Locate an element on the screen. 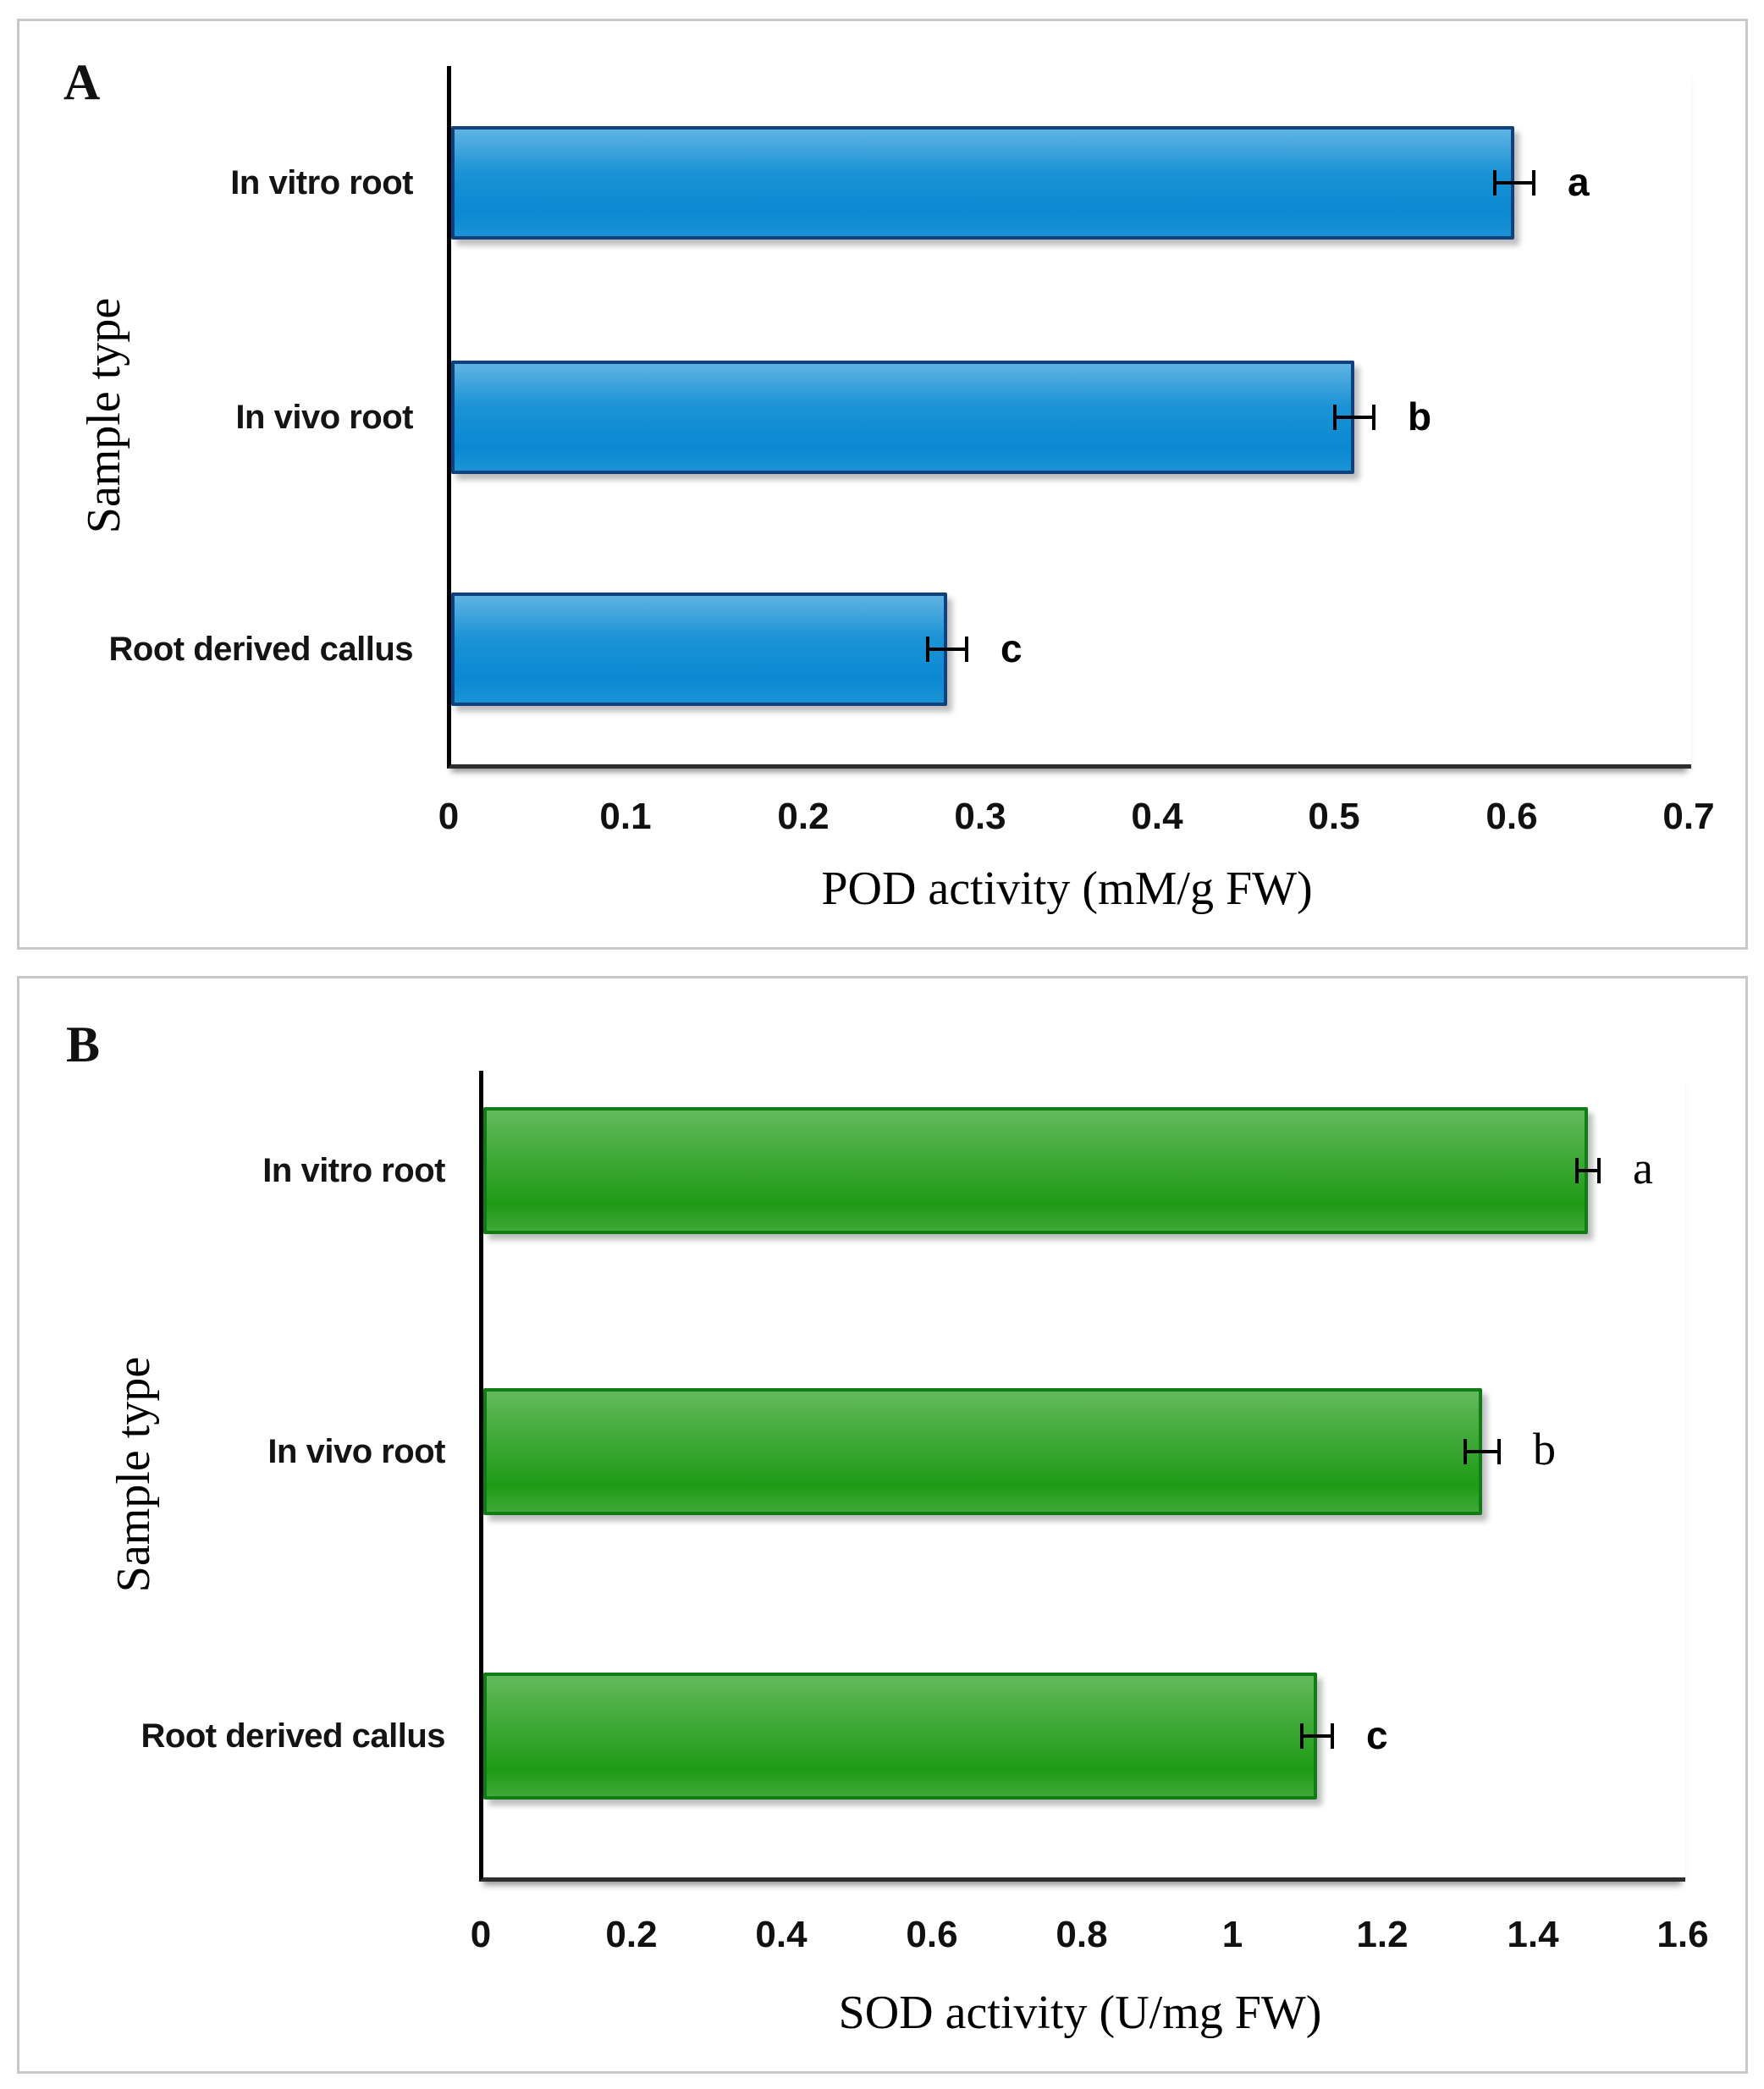 The image size is (1764, 2089). x-tick-label: 1 is located at coordinates (1232, 1935).